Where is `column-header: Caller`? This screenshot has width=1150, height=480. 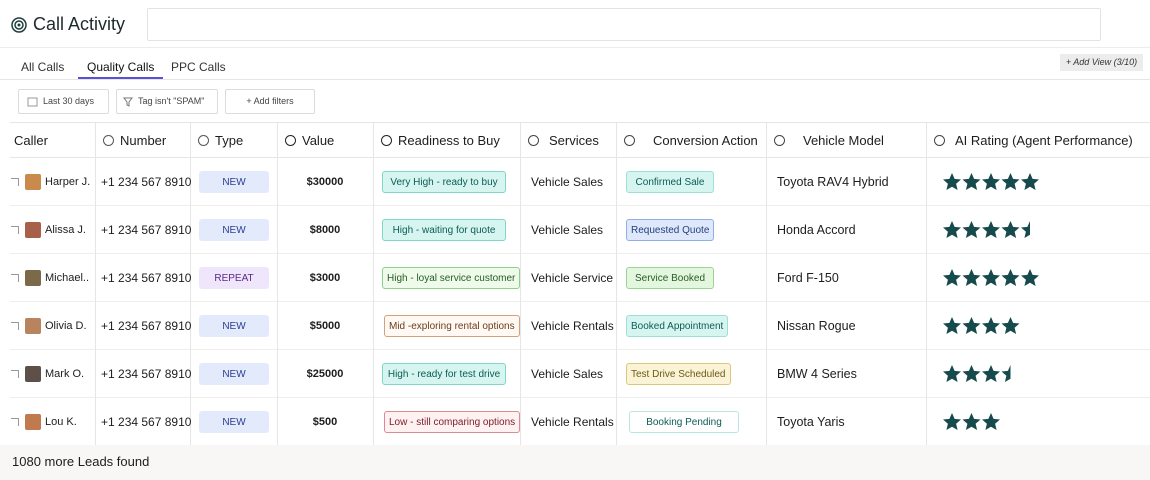 column-header: Caller is located at coordinates (31, 140).